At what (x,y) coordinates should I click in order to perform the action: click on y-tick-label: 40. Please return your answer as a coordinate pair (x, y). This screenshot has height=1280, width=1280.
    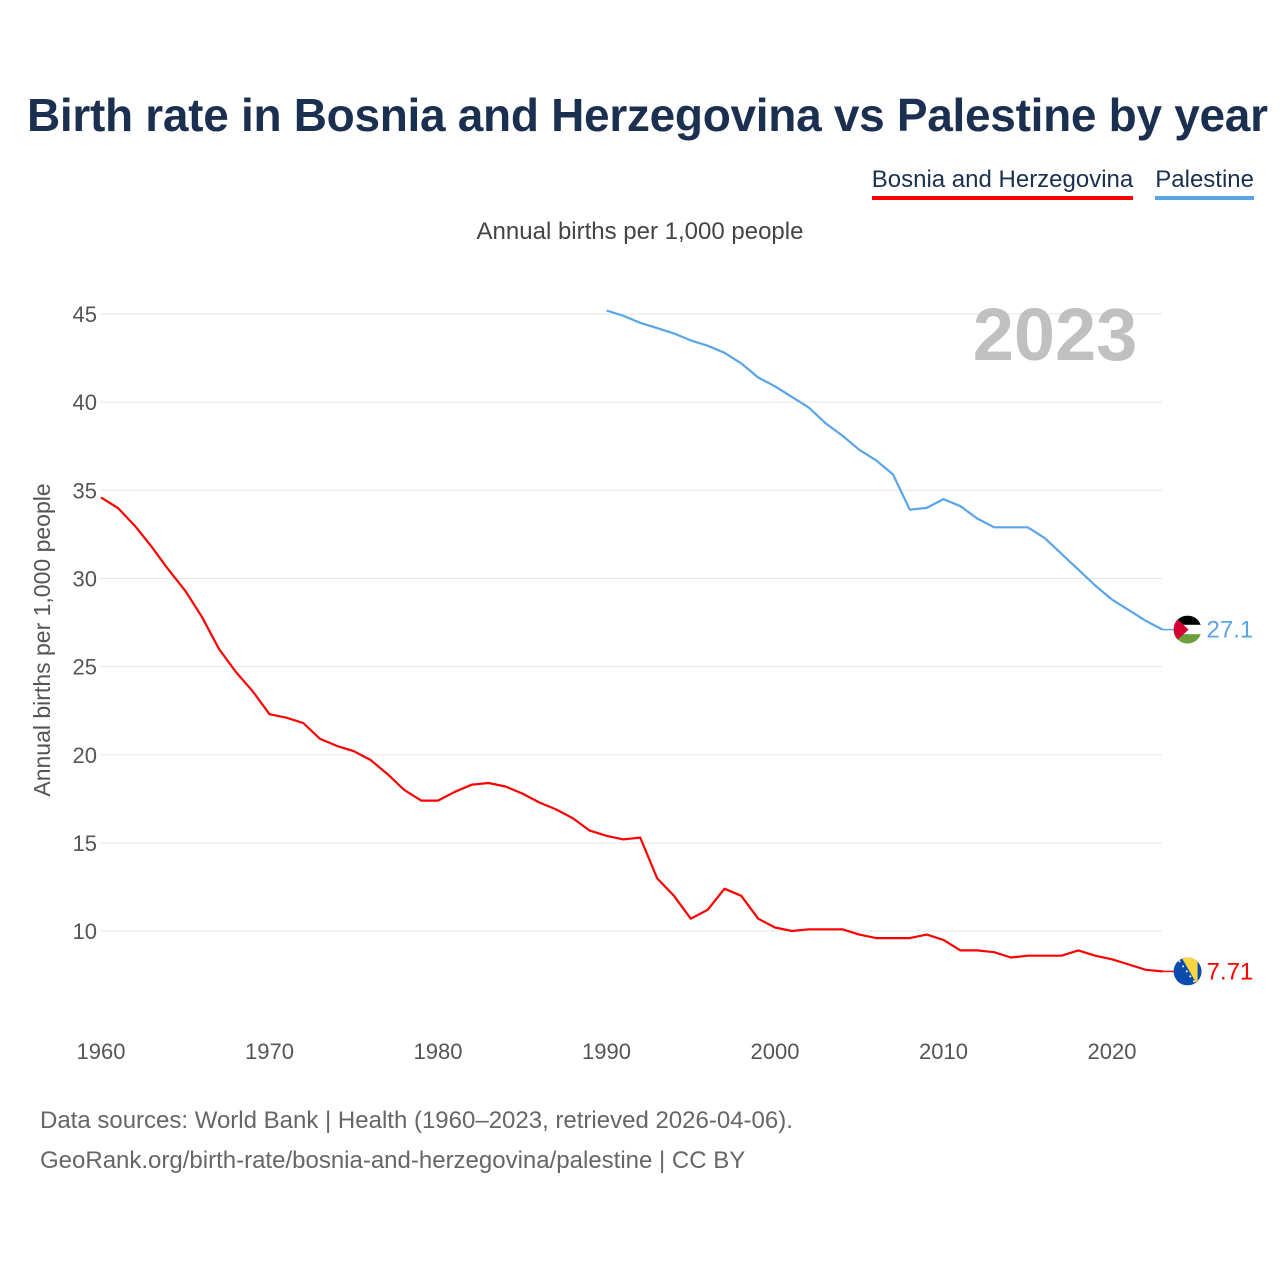
    Looking at the image, I should click on (85, 402).